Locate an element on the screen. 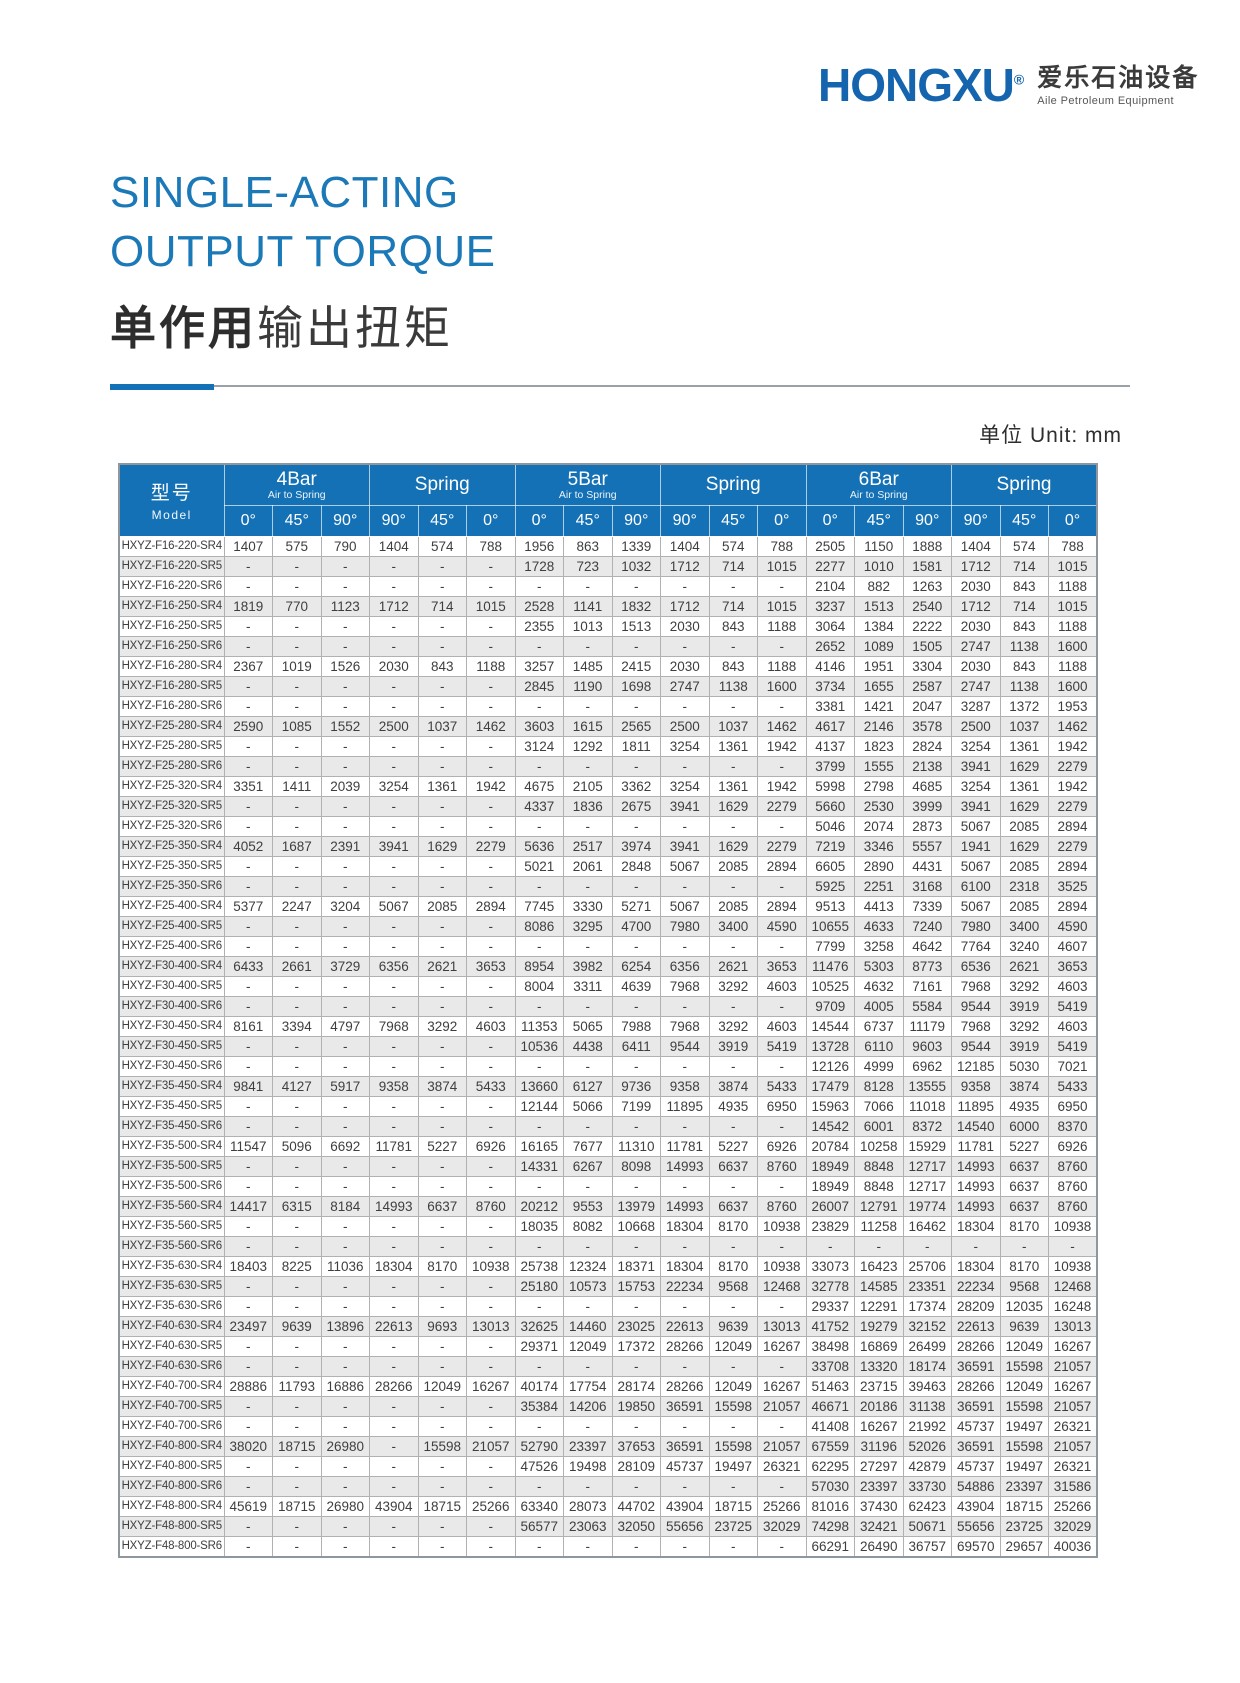 The image size is (1240, 1683). page-title-line2: OUTPUT TORQUE is located at coordinates (303, 251).